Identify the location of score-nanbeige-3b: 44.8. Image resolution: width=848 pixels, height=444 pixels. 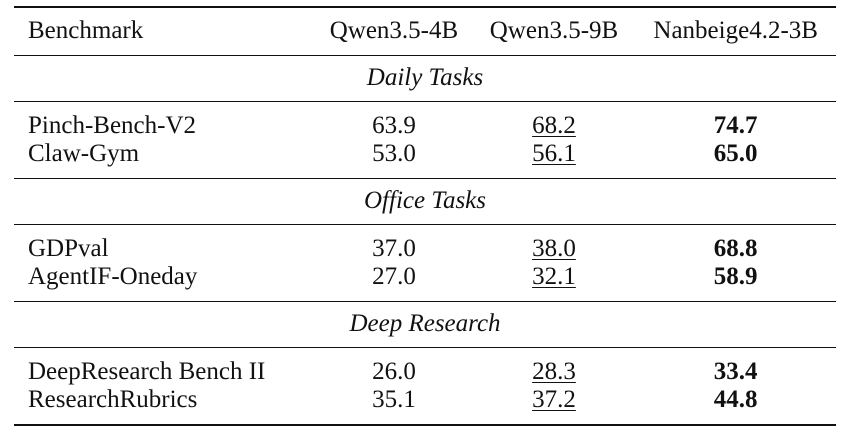
(735, 399).